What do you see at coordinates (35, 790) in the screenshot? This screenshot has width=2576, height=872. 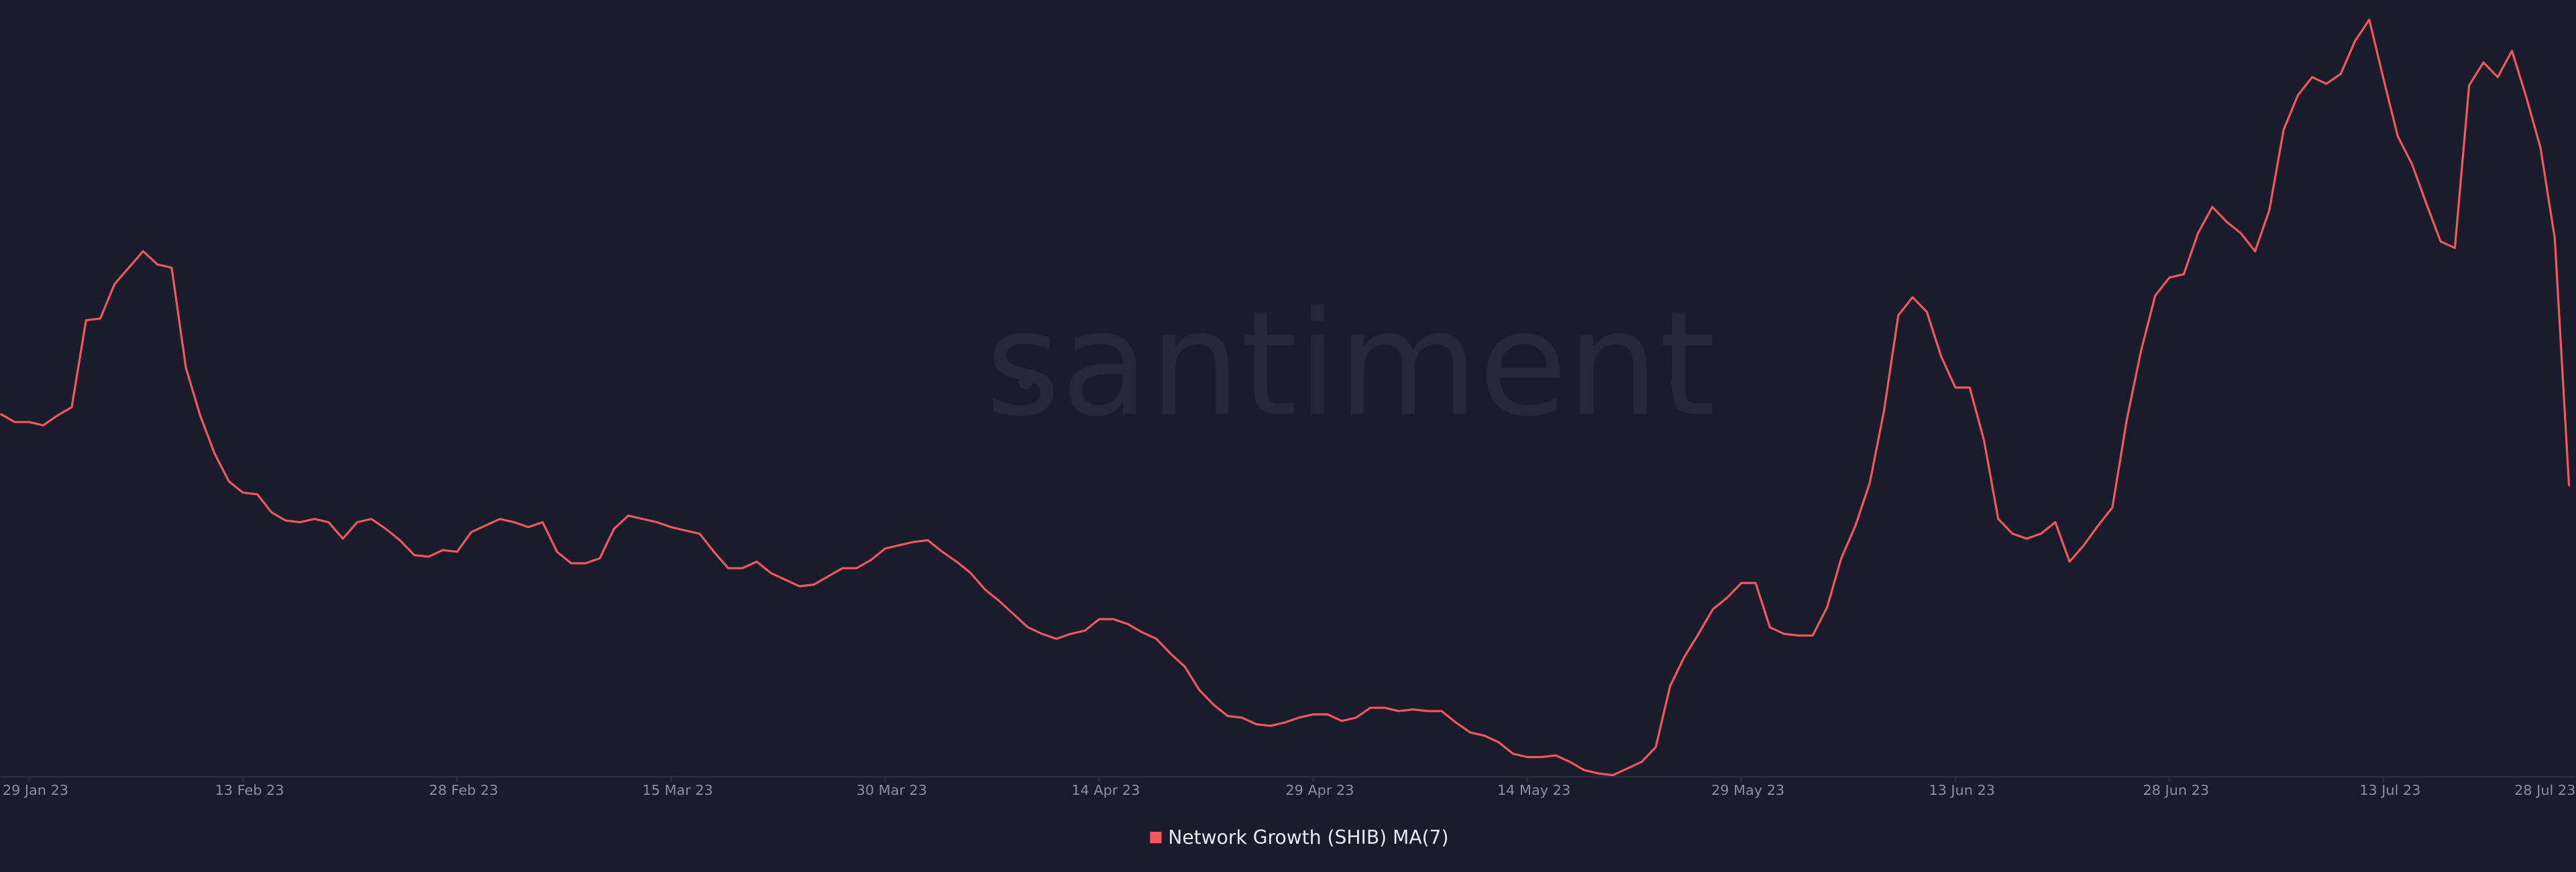 I see `x-tick-label: 29 Jan 23` at bounding box center [35, 790].